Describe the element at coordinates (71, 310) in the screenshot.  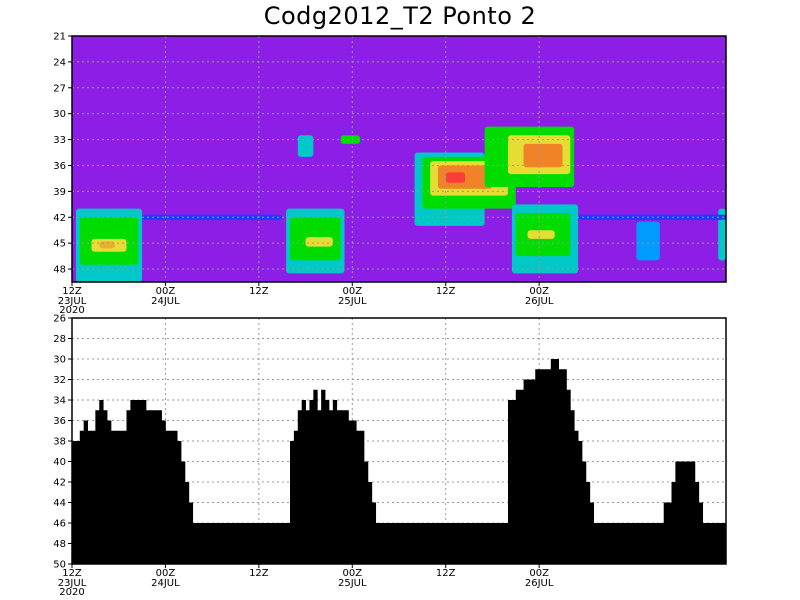
I see `heatmap-x-tick-year: 2020` at that location.